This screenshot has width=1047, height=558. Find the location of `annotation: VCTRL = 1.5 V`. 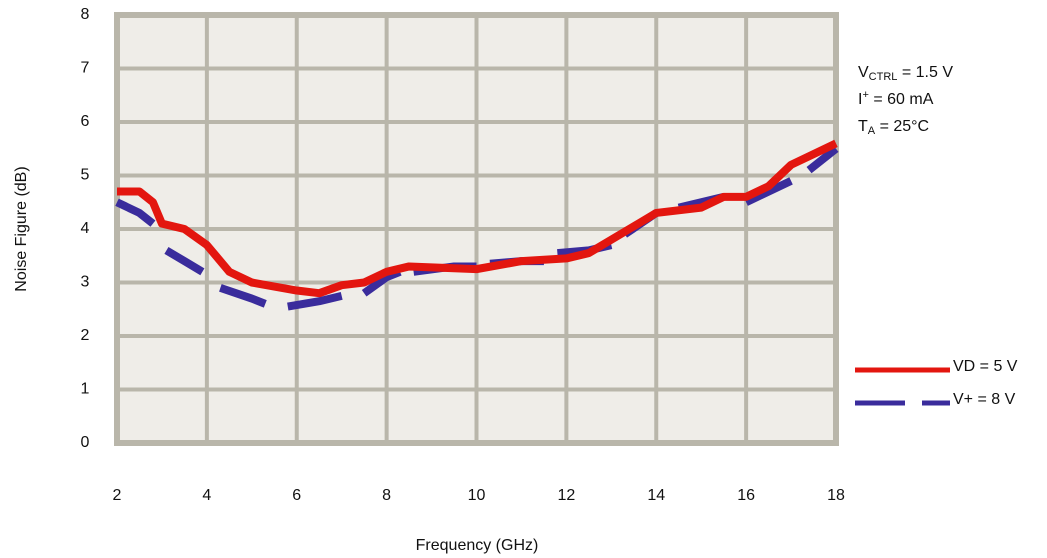

annotation: VCTRL = 1.5 V is located at coordinates (905, 73).